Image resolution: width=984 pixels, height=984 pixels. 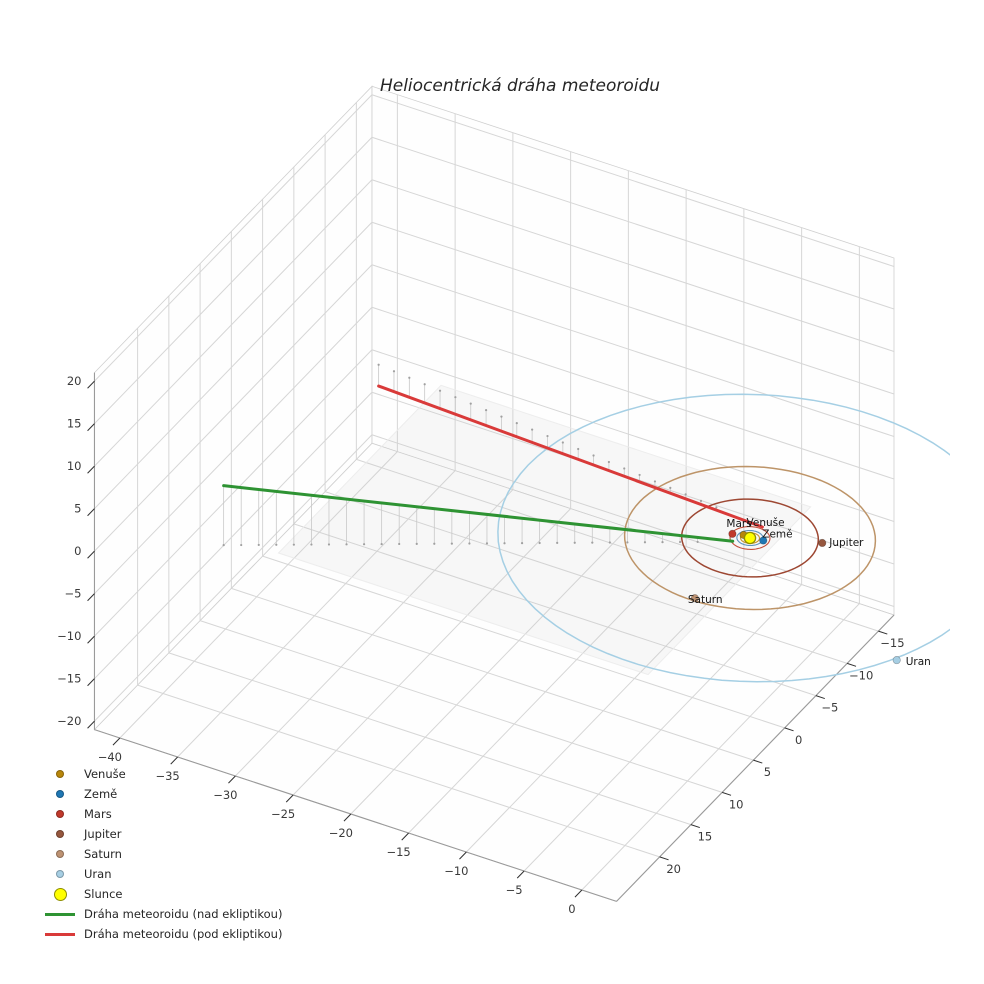 What do you see at coordinates (162, 894) in the screenshot?
I see `legend-item: Slunce` at bounding box center [162, 894].